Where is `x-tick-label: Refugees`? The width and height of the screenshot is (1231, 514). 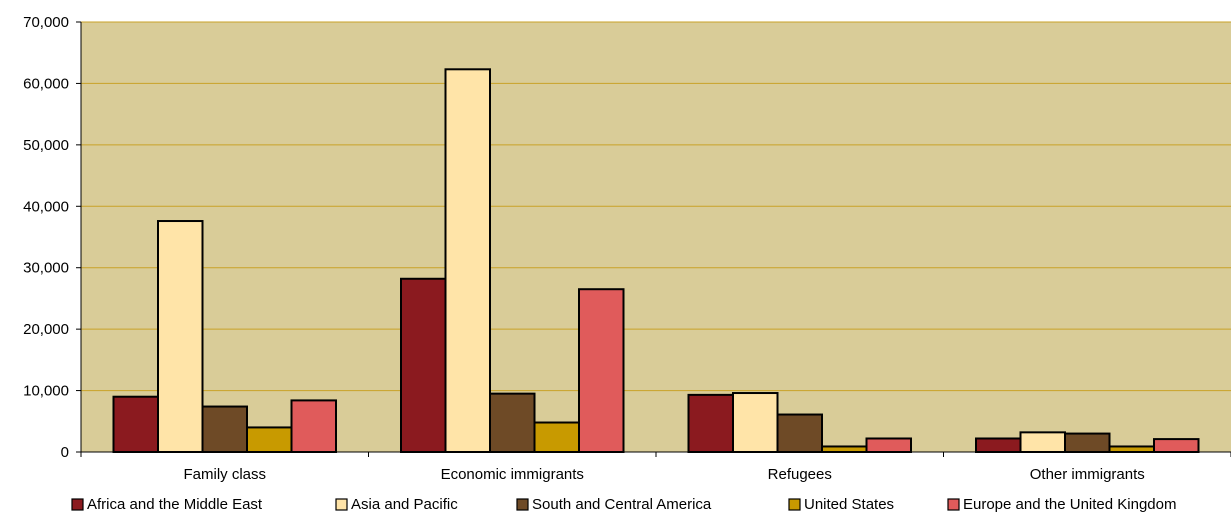
x-tick-label: Refugees is located at coordinates (800, 474).